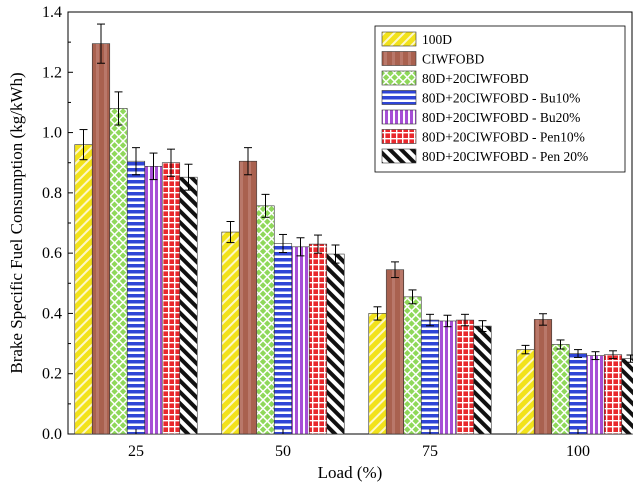 This screenshot has height=487, width=633. I want to click on y-tick-label-5: 1.0, so click(52, 133).